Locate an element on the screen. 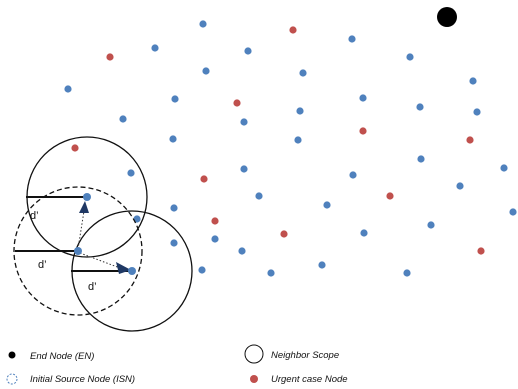 This screenshot has height=389, width=518. node-isn is located at coordinates (78, 251).